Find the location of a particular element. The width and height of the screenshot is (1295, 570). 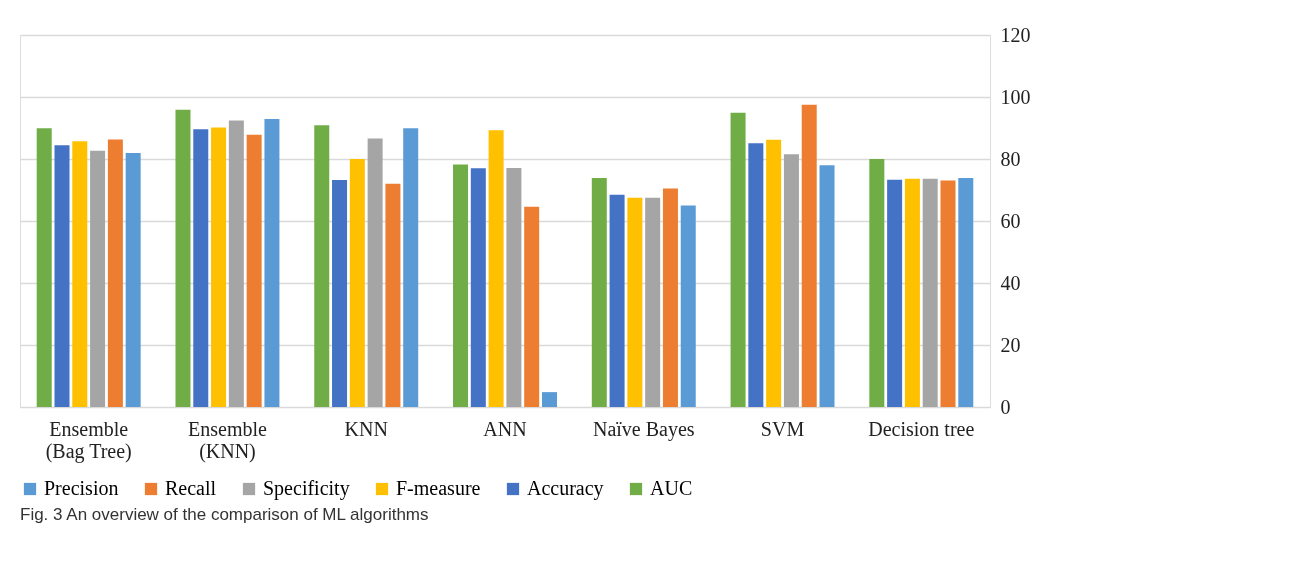

legend-label: Specificity is located at coordinates (306, 488).